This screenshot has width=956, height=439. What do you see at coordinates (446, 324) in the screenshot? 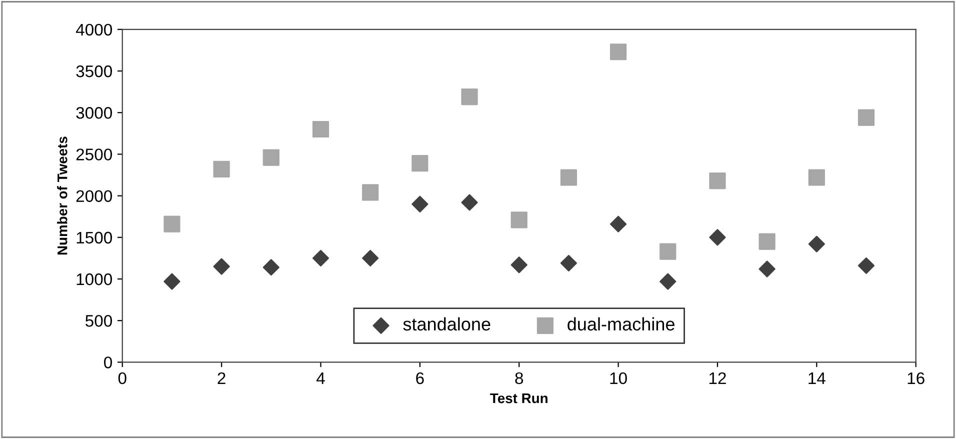
I see `legend-label: standalone` at bounding box center [446, 324].